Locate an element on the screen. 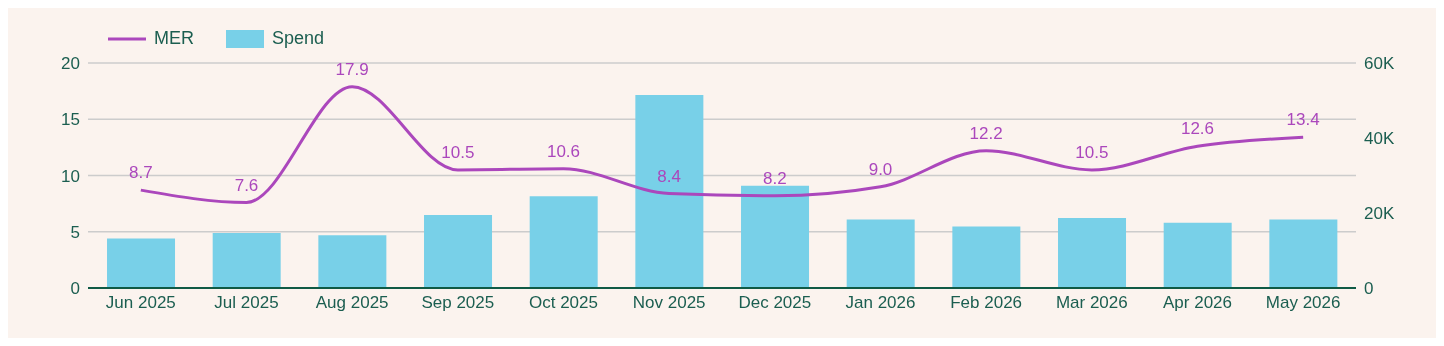 The height and width of the screenshot is (346, 1444). data-label: 10.6 is located at coordinates (563, 151).